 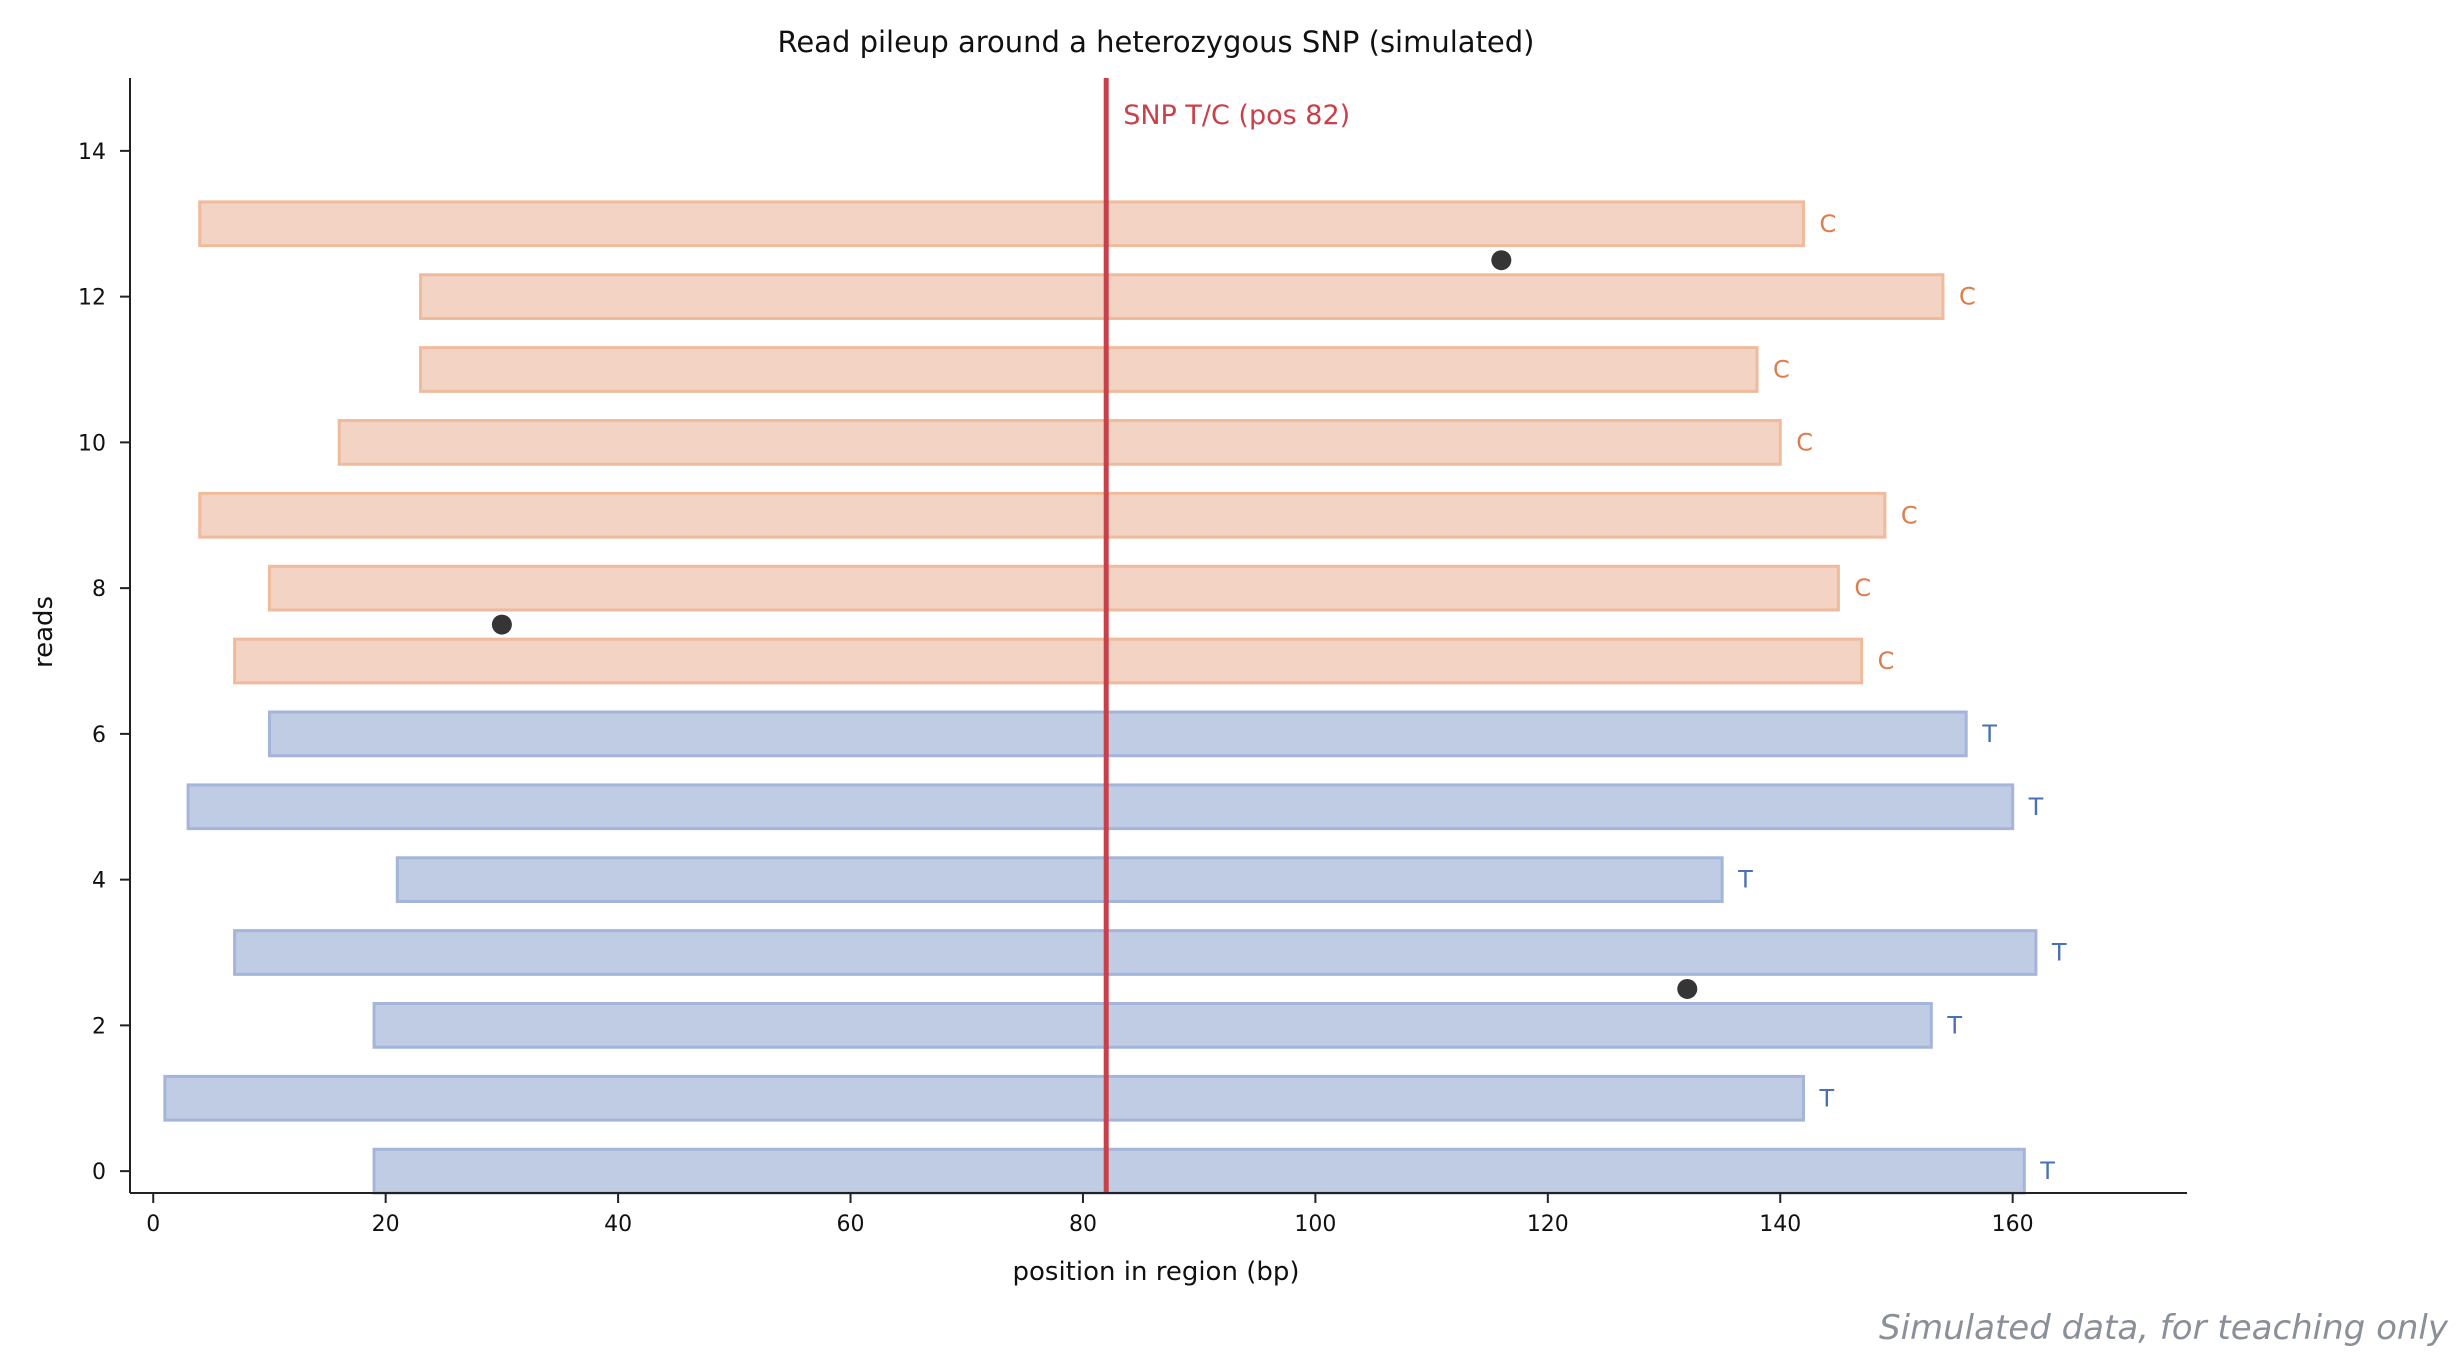 What do you see at coordinates (99, 881) in the screenshot?
I see `y-tick-label: 4` at bounding box center [99, 881].